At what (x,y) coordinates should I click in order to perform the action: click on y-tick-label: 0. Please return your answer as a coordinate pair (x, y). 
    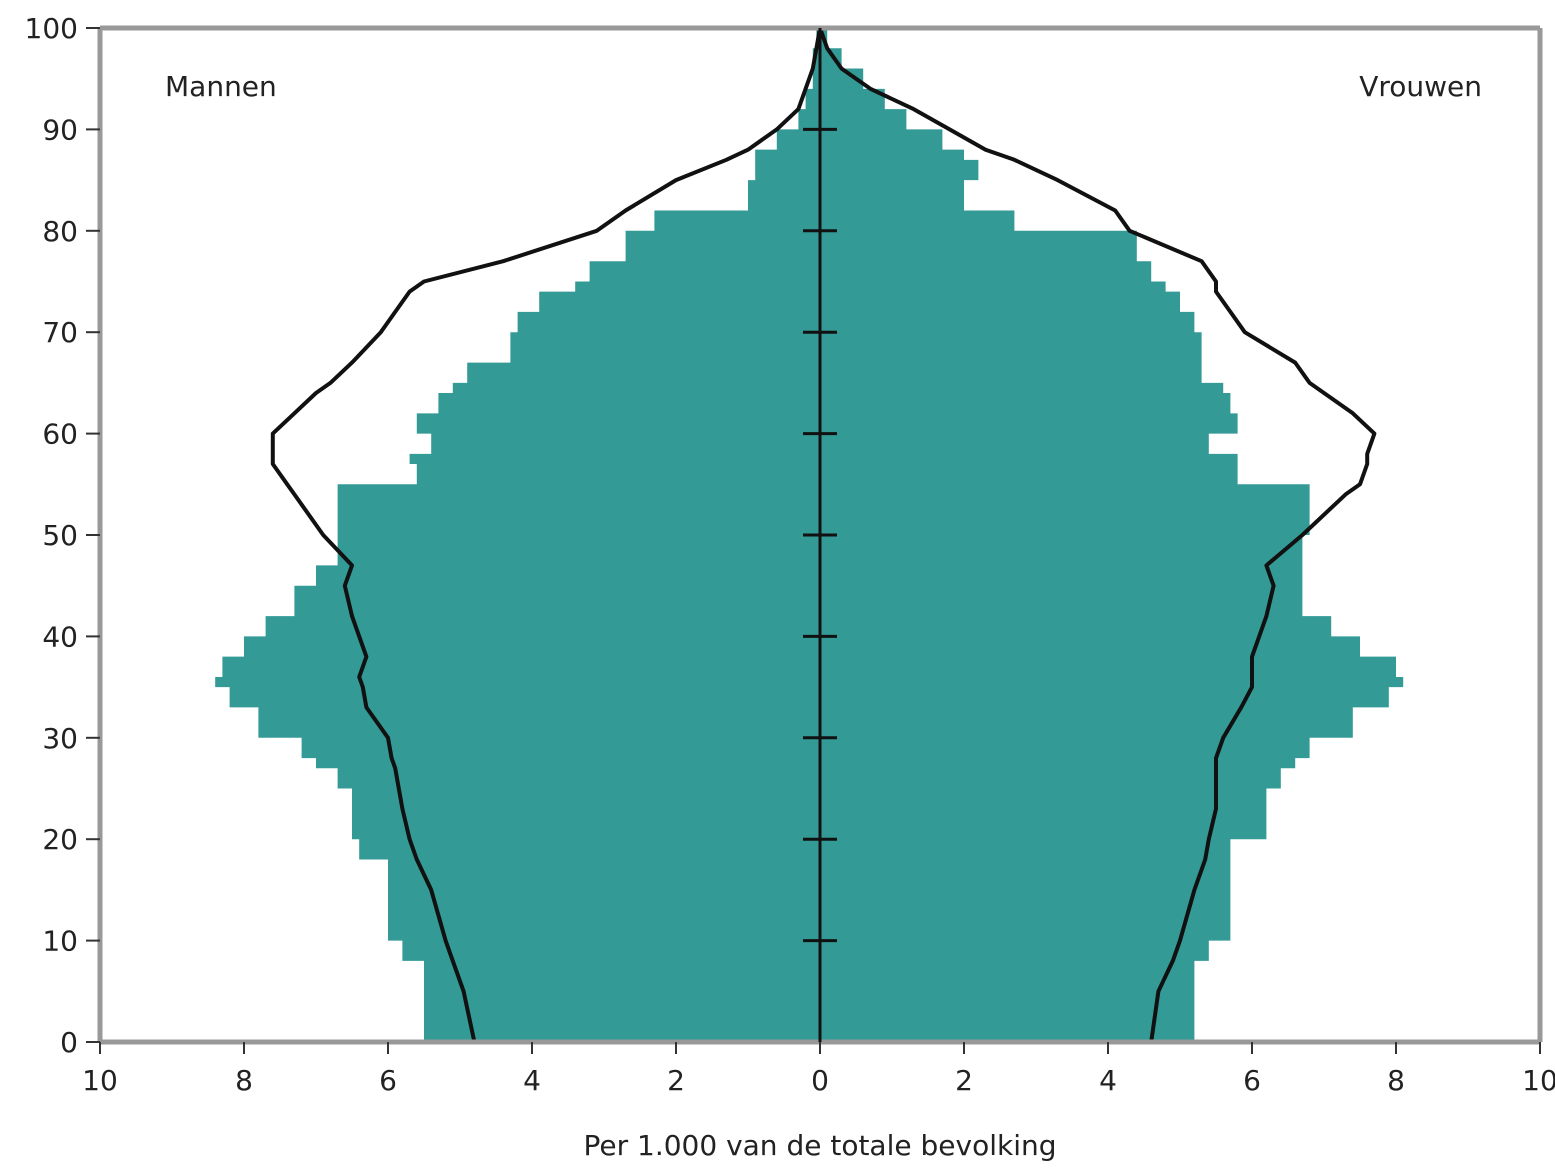
    Looking at the image, I should click on (69, 1042).